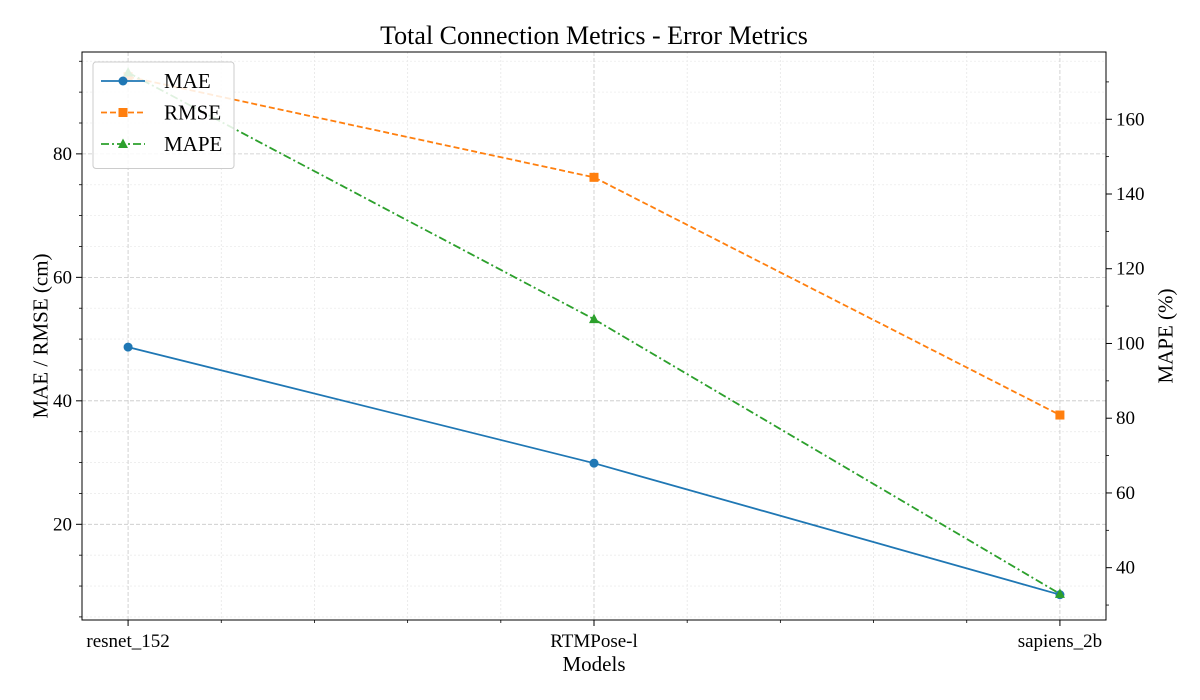 This screenshot has width=1200, height=700. Describe the element at coordinates (123, 143) in the screenshot. I see `legend-marker-mape` at that location.